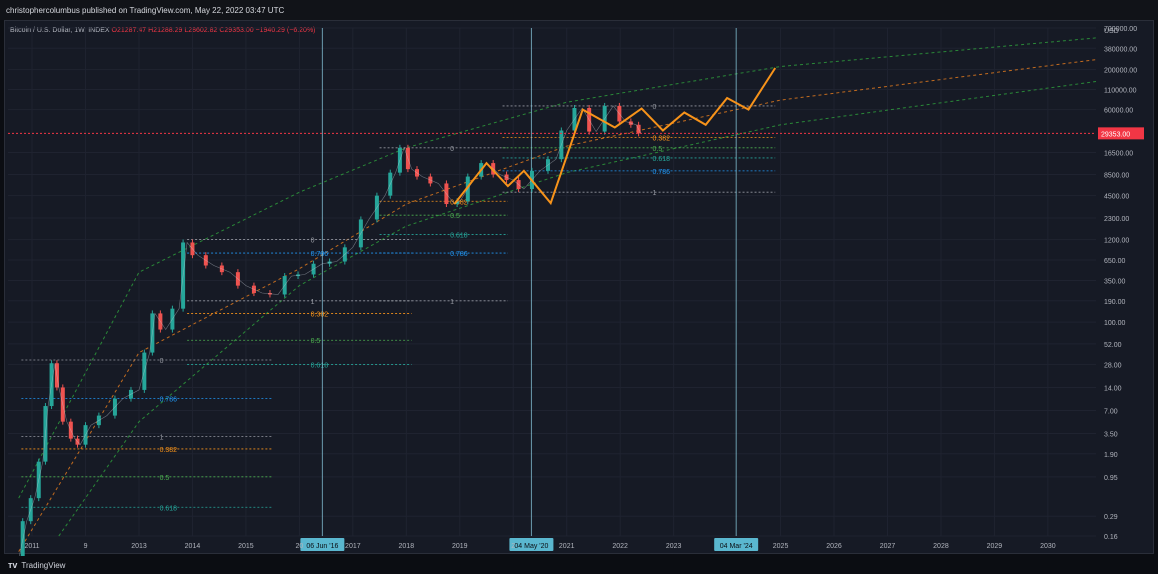 Image resolution: width=1158 pixels, height=574 pixels. Describe the element at coordinates (579, 565) in the screenshot. I see `footer-bar: ᴛᴠ TradingView` at that location.